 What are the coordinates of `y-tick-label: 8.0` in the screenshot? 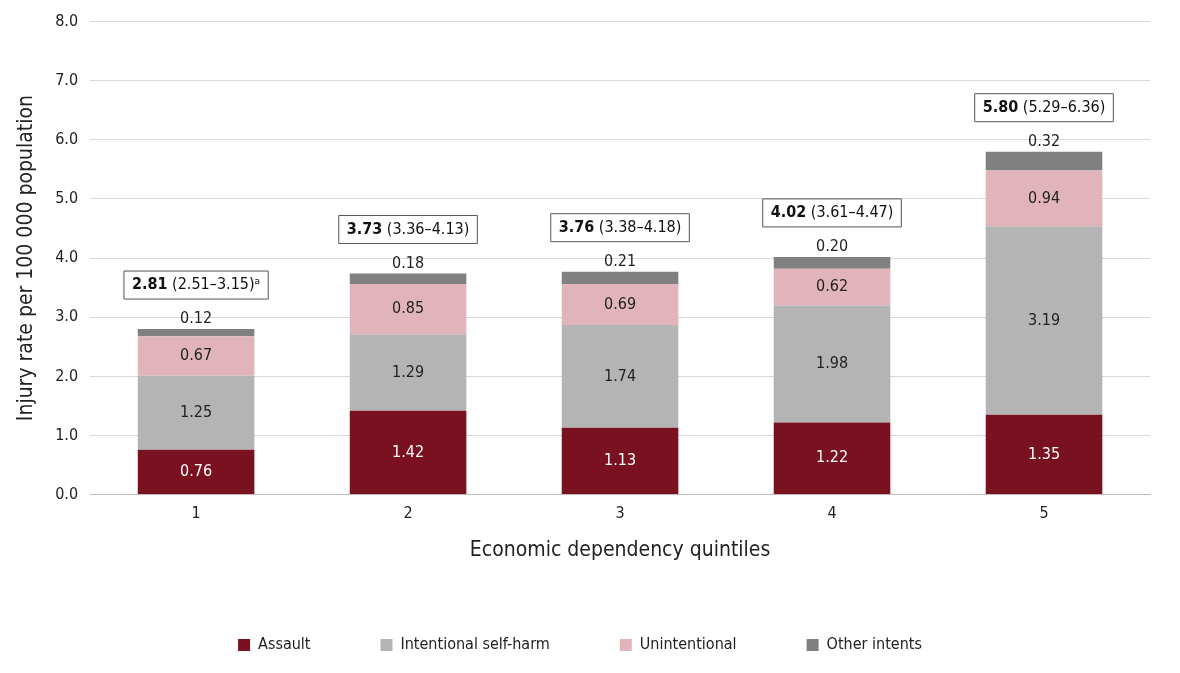 It's located at (67, 20).